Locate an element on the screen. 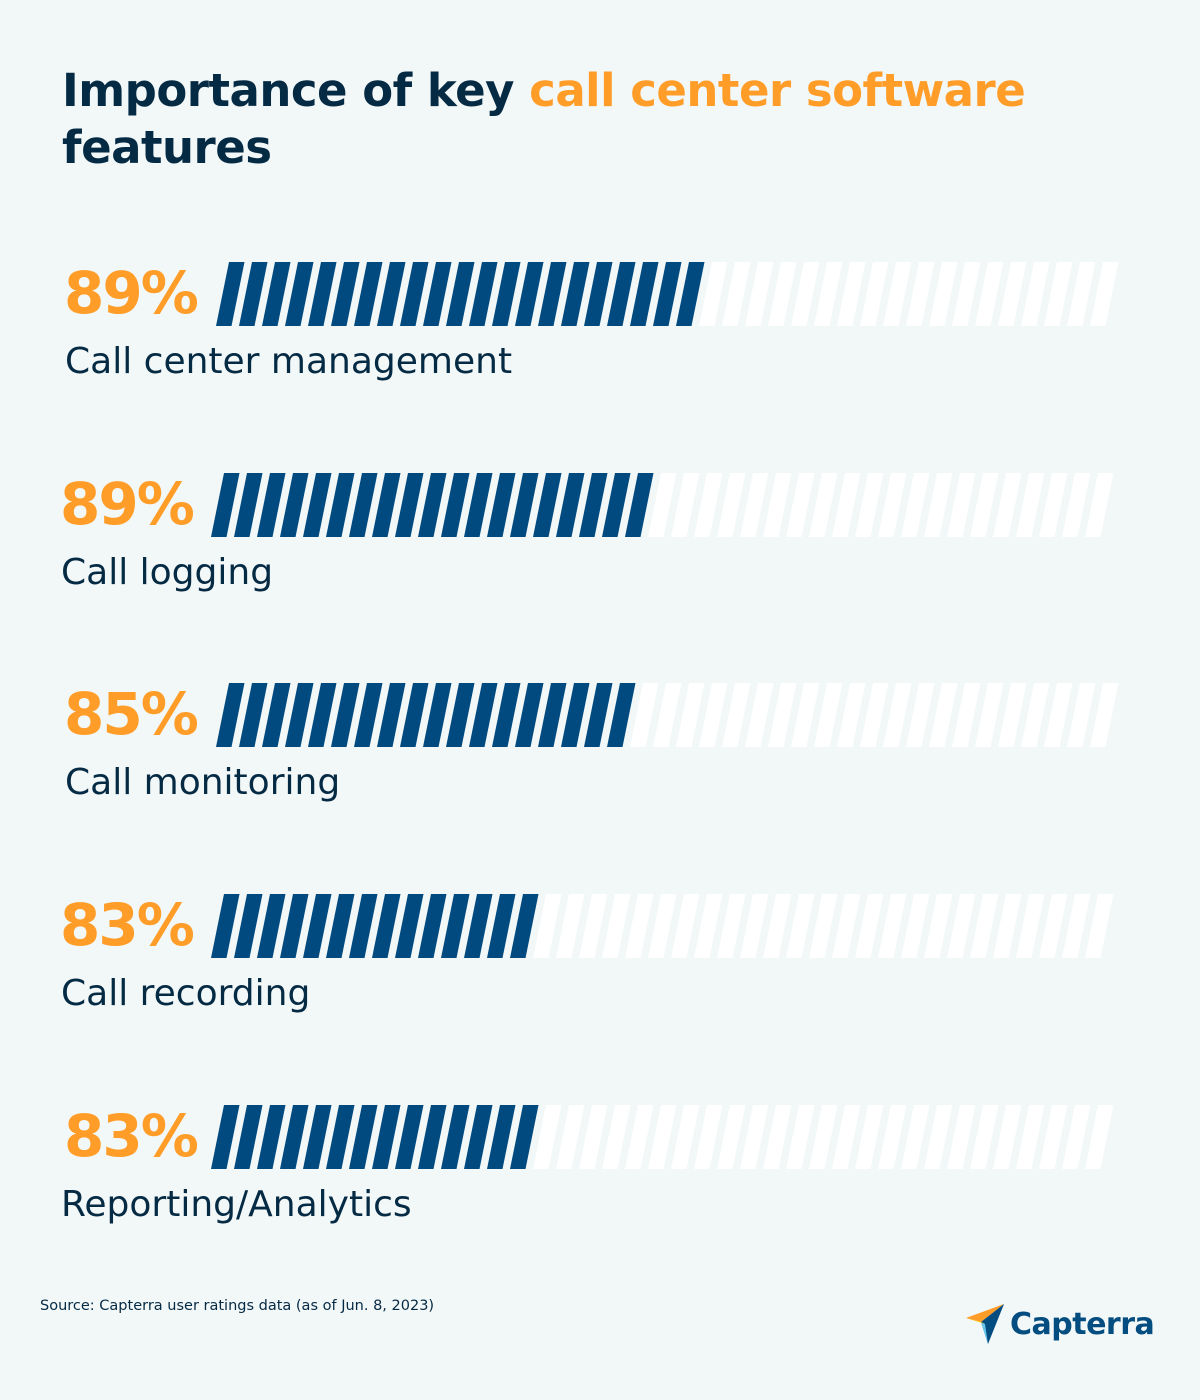 The image size is (1200, 1400). capterra-arrow-icon is located at coordinates (985, 1324).